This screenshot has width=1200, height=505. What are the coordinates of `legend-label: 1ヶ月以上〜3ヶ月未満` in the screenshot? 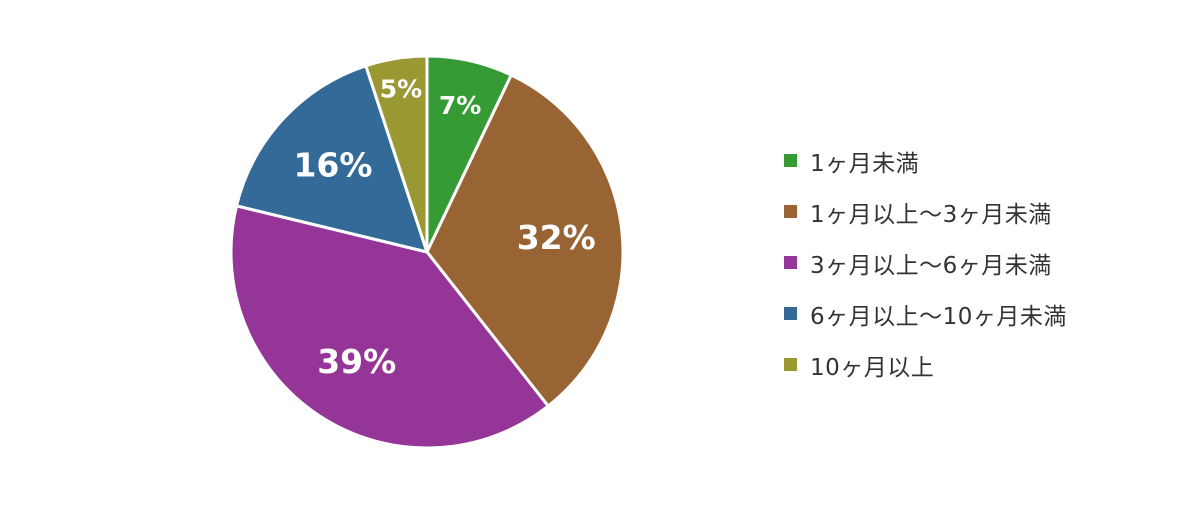 It's located at (931, 214).